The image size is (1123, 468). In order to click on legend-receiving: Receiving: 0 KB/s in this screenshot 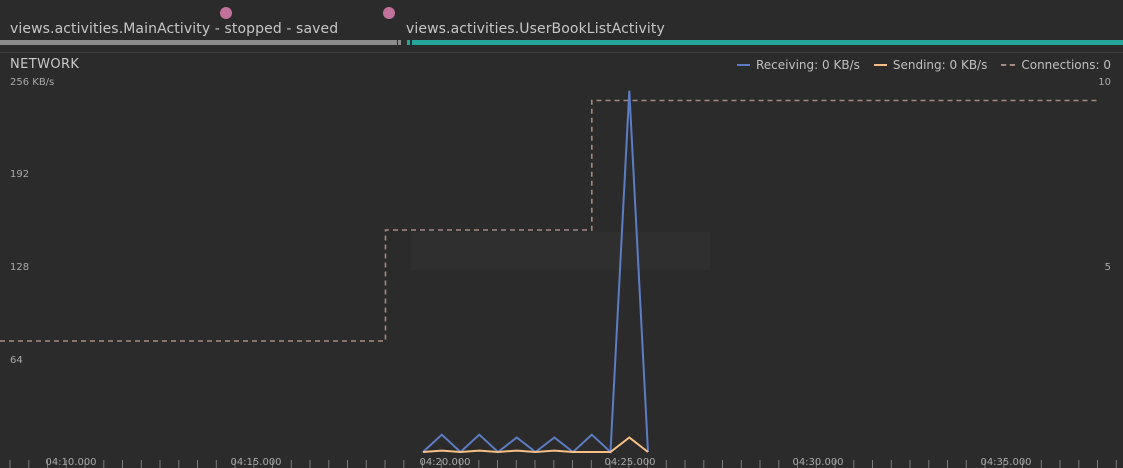, I will do `click(798, 65)`.